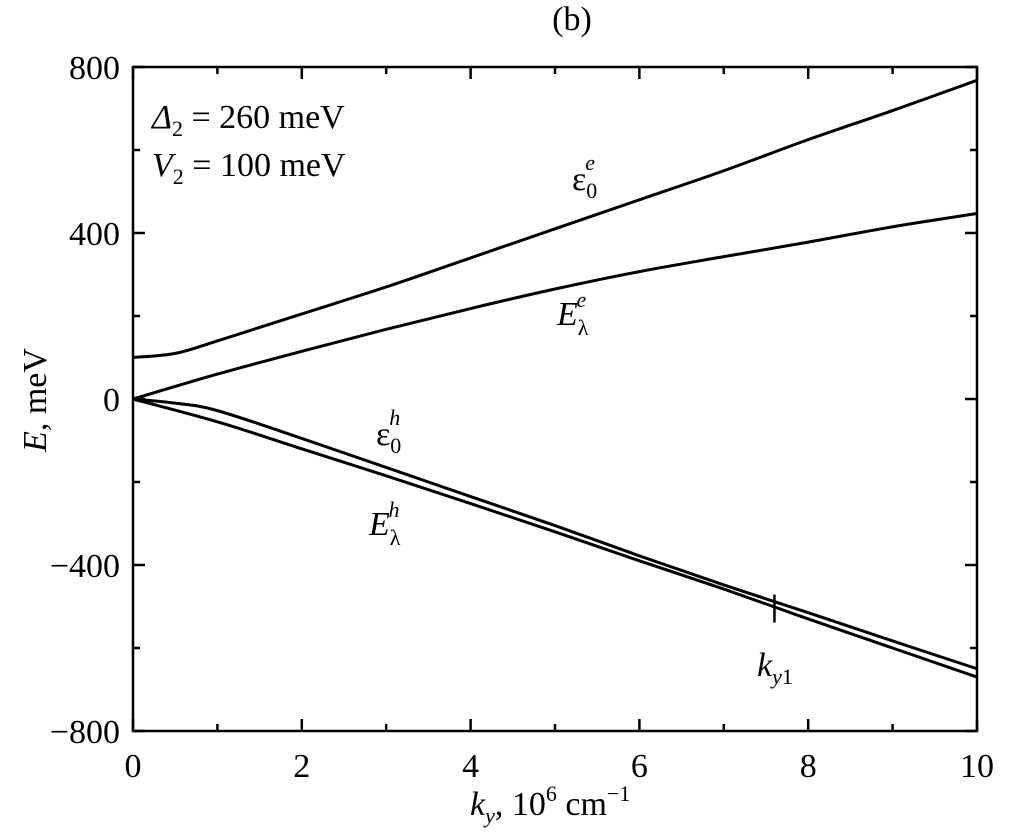  What do you see at coordinates (572, 19) in the screenshot?
I see `panel-label: (b)` at bounding box center [572, 19].